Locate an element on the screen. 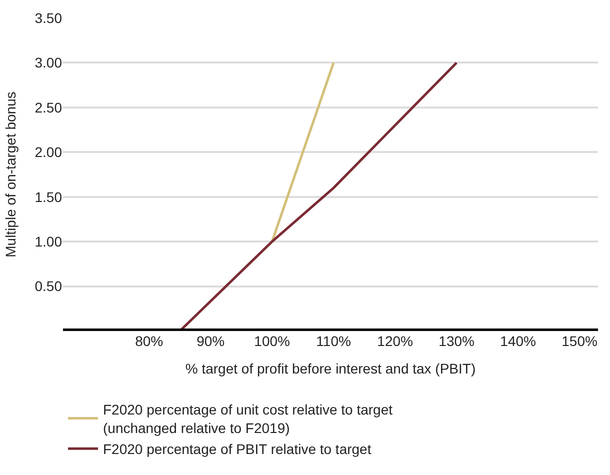 Image resolution: width=610 pixels, height=475 pixels. y-tick-label: 2.50 is located at coordinates (48, 107).